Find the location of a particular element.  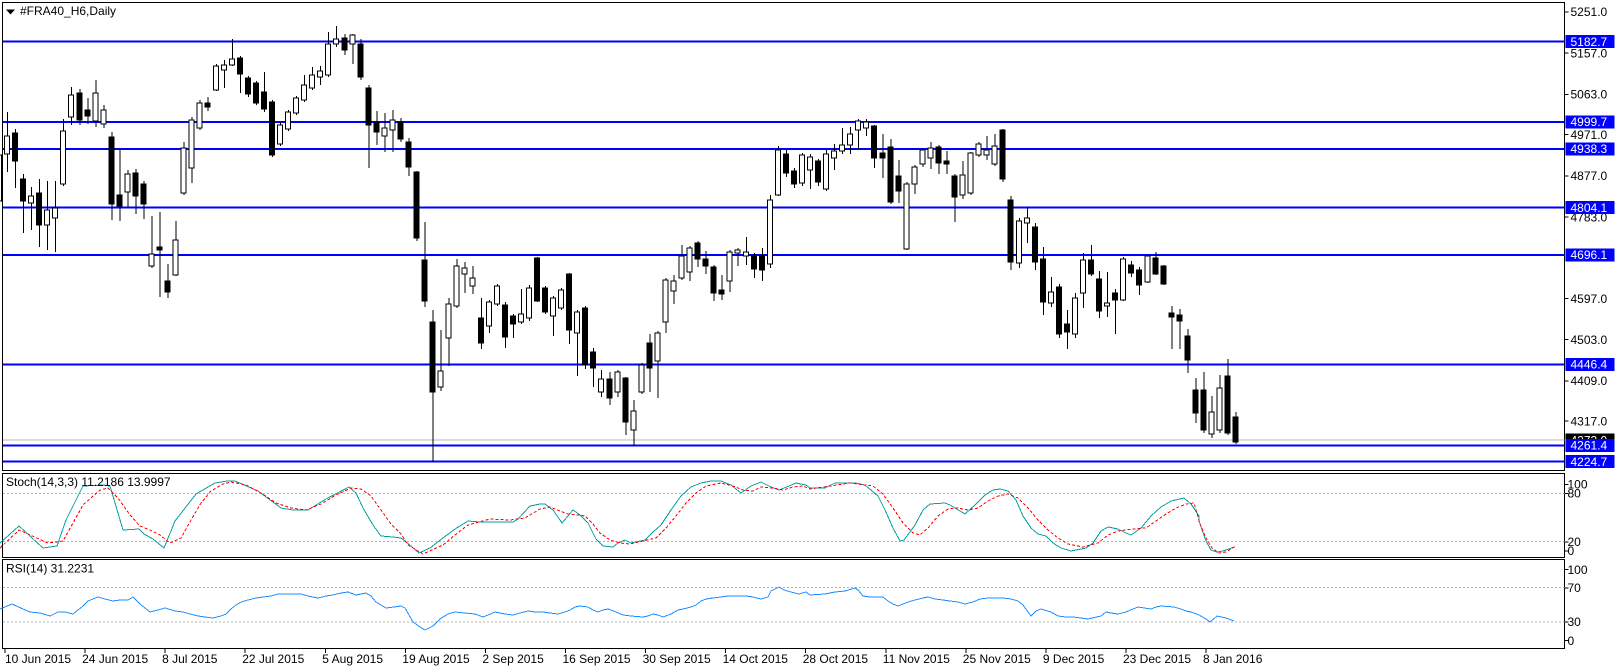

svg-text: #FRA40_H6,Daily is located at coordinates (68, 11).